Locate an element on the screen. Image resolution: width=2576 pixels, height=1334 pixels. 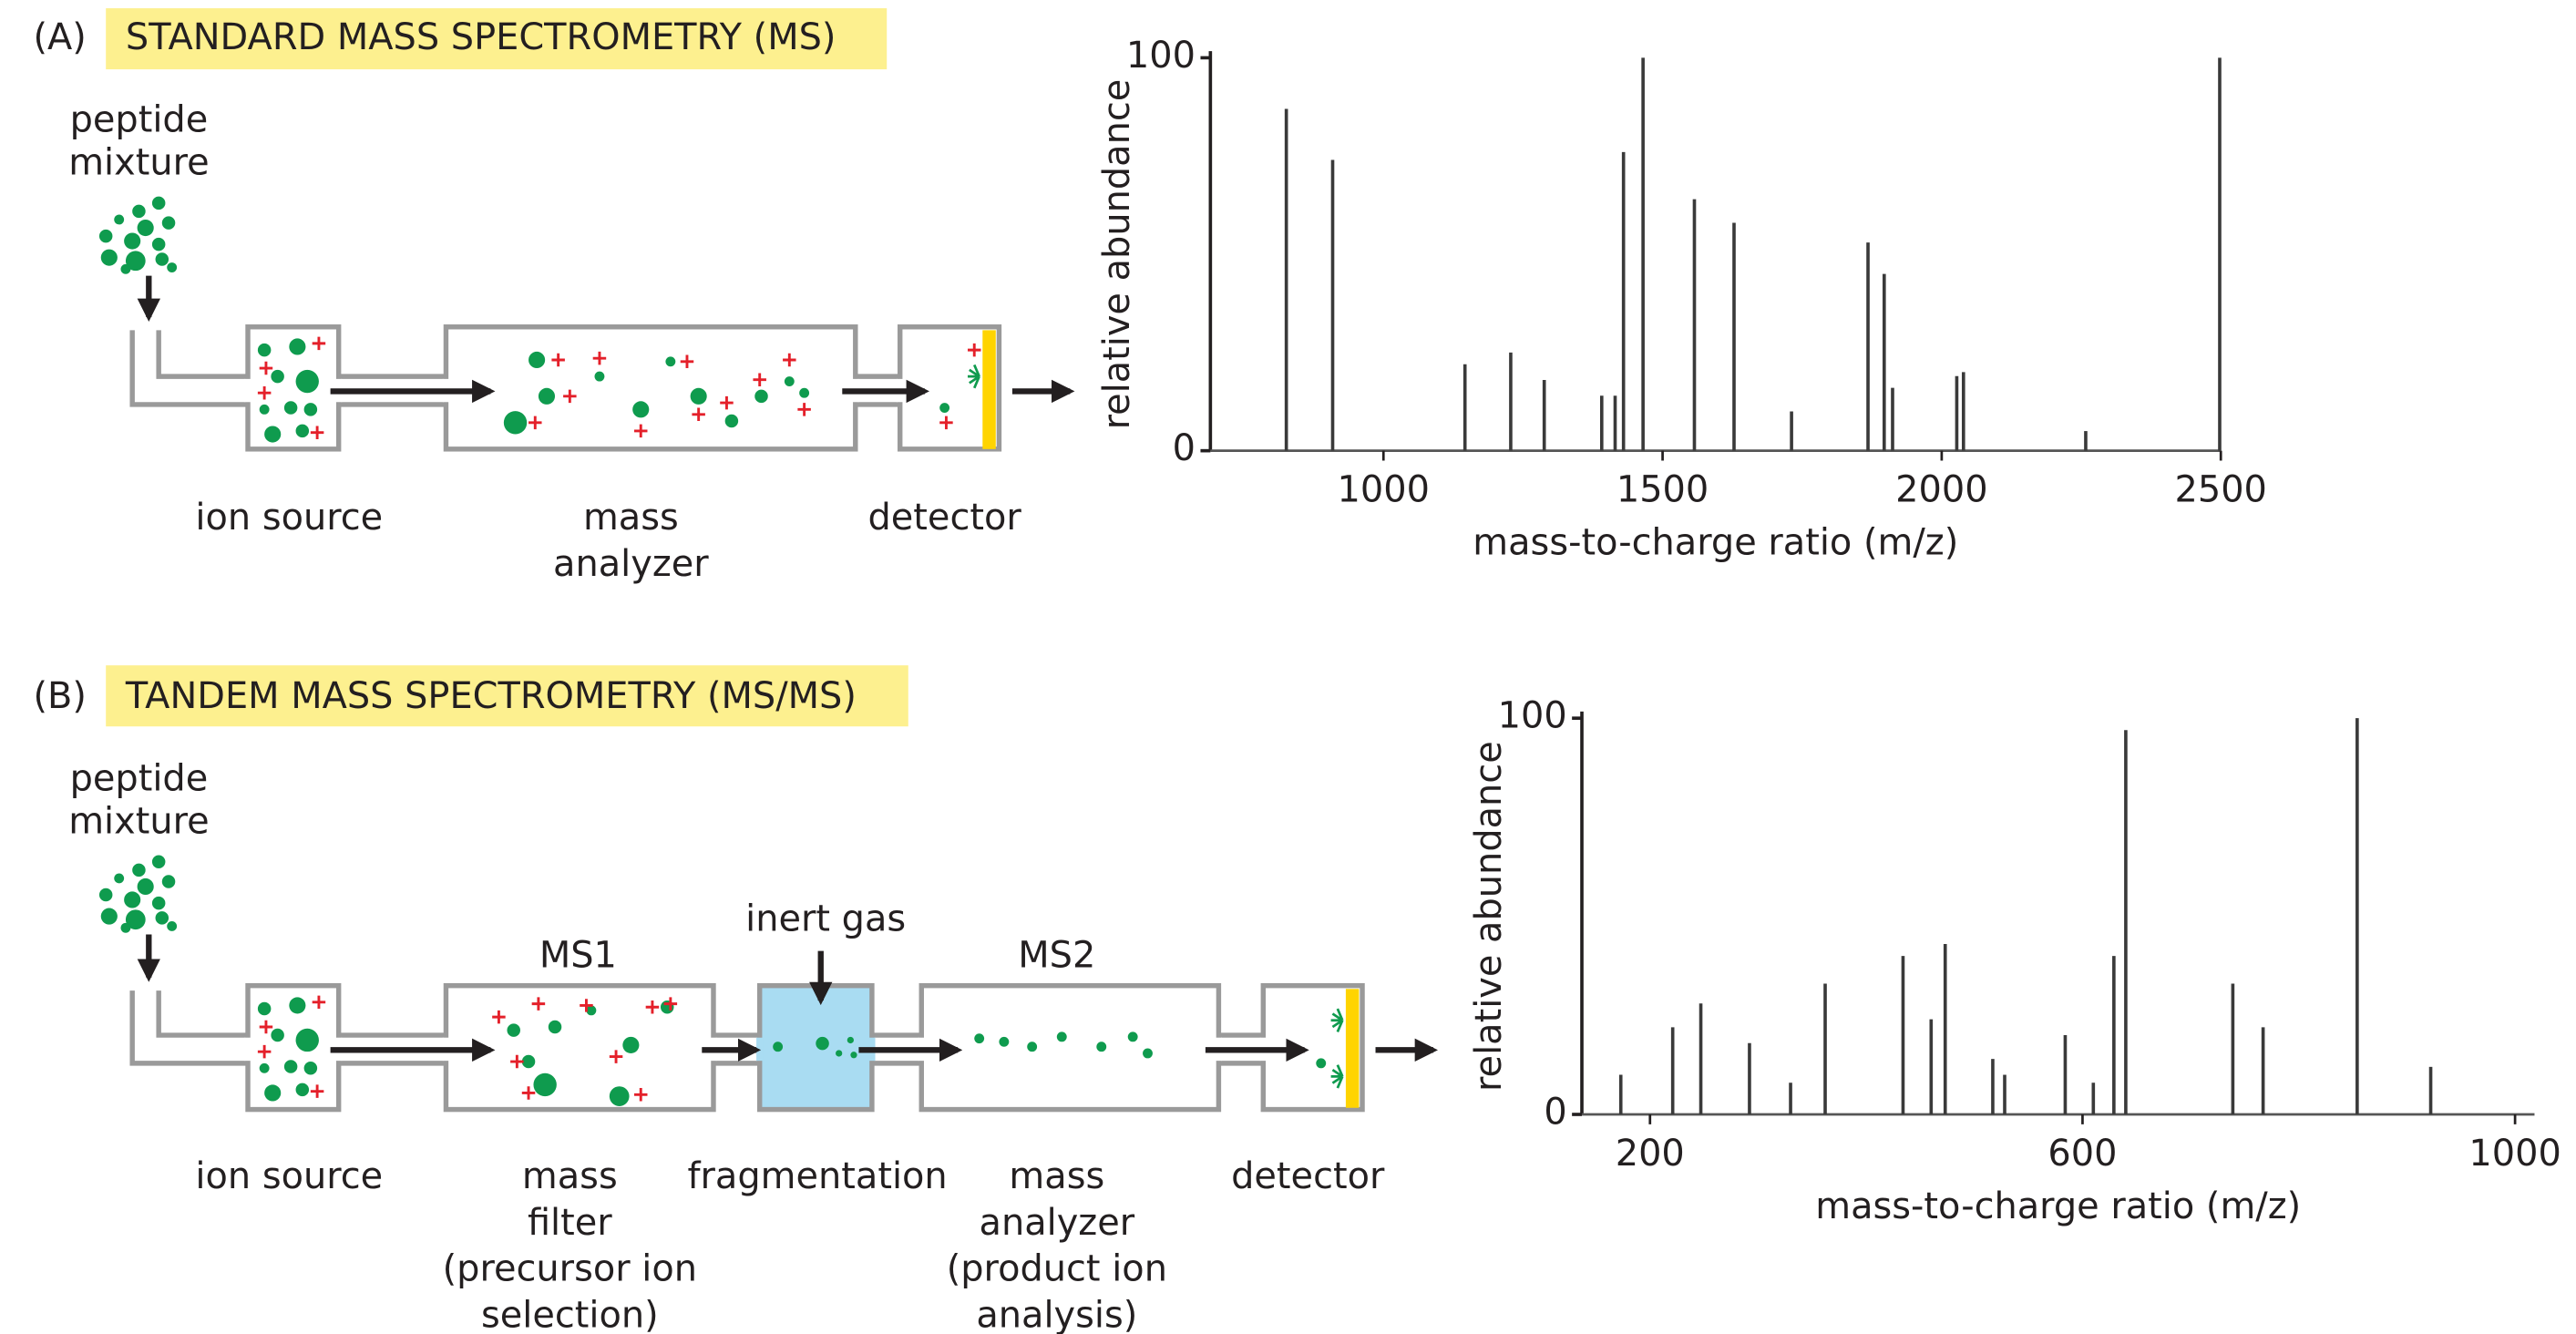
x-tick-label: 600 is located at coordinates (2082, 1154).